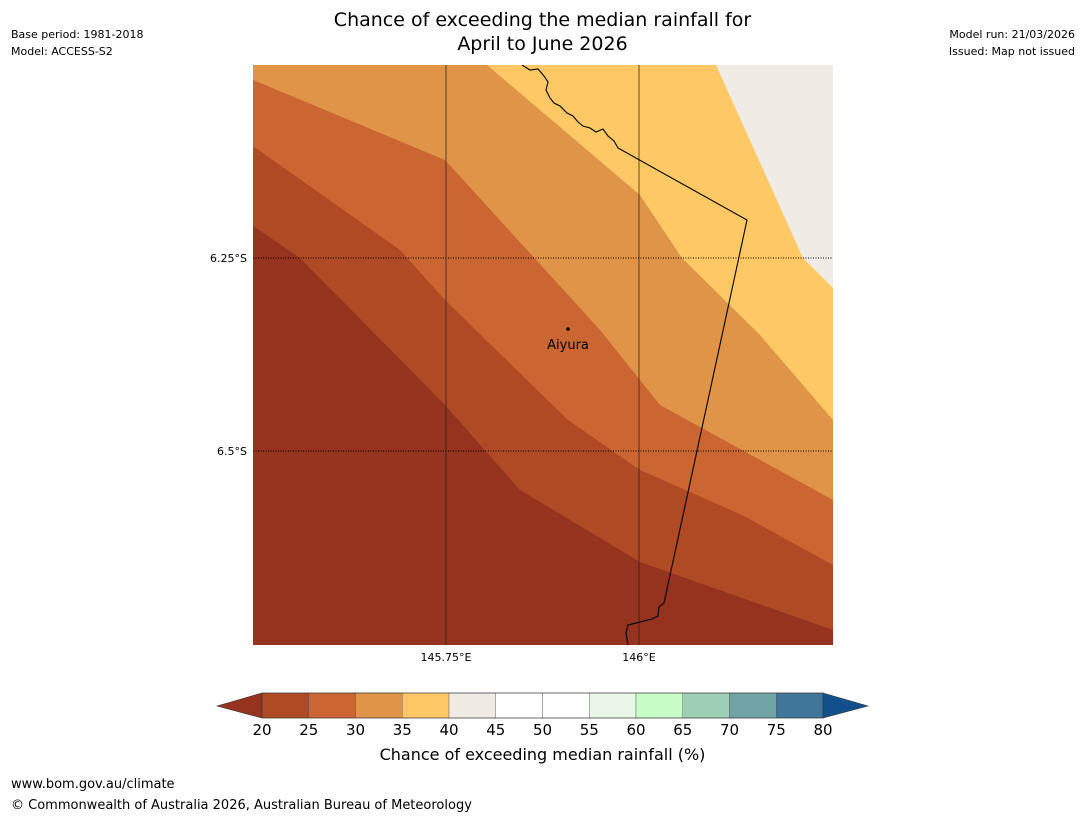 Image resolution: width=1085 pixels, height=816 pixels. I want to click on colorbar-tick-label: 25, so click(308, 730).